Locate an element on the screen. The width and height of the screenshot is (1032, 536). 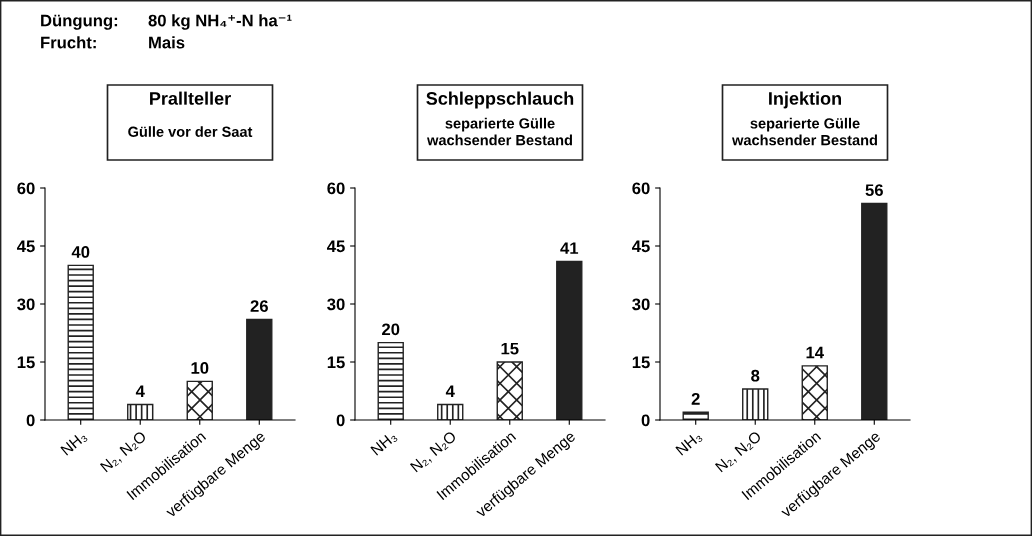
chart-title: Prallteller is located at coordinates (190, 98).